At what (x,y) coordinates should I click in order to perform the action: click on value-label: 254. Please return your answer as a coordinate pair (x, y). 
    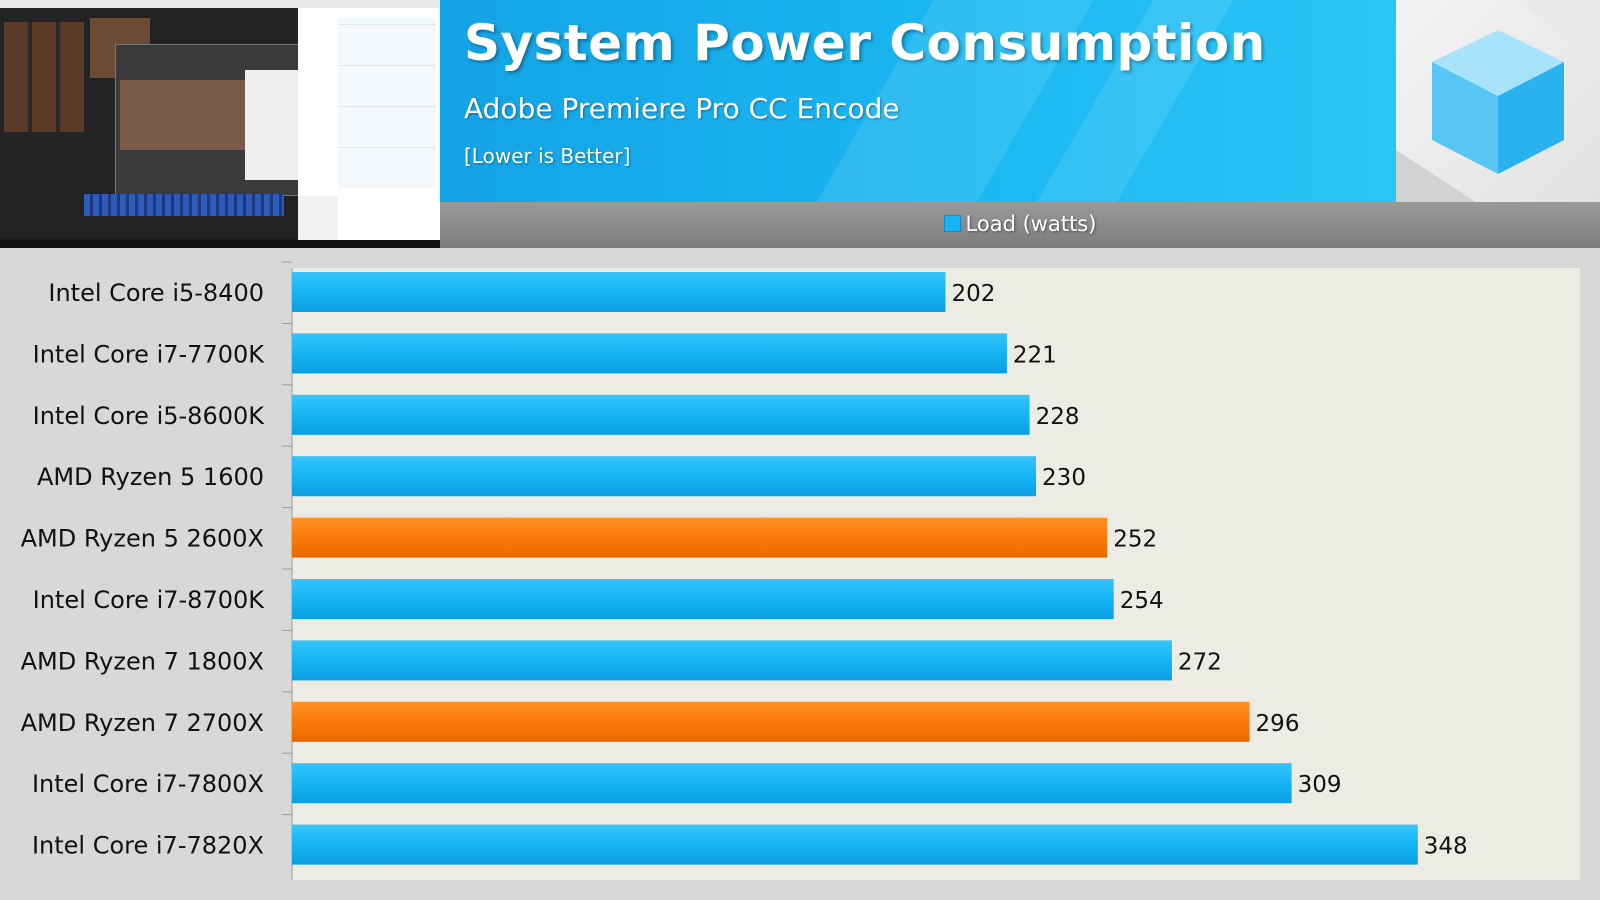
    Looking at the image, I should click on (1142, 601).